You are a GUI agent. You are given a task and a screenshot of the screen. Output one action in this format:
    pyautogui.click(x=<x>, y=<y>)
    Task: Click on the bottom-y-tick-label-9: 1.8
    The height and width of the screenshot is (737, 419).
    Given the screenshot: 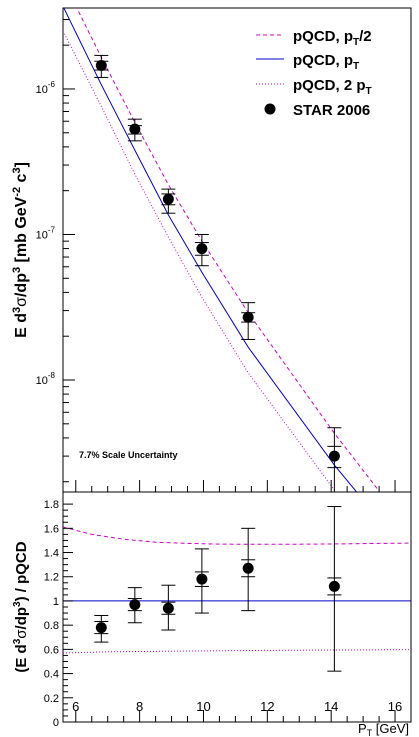 What is the action you would take?
    pyautogui.click(x=51, y=505)
    